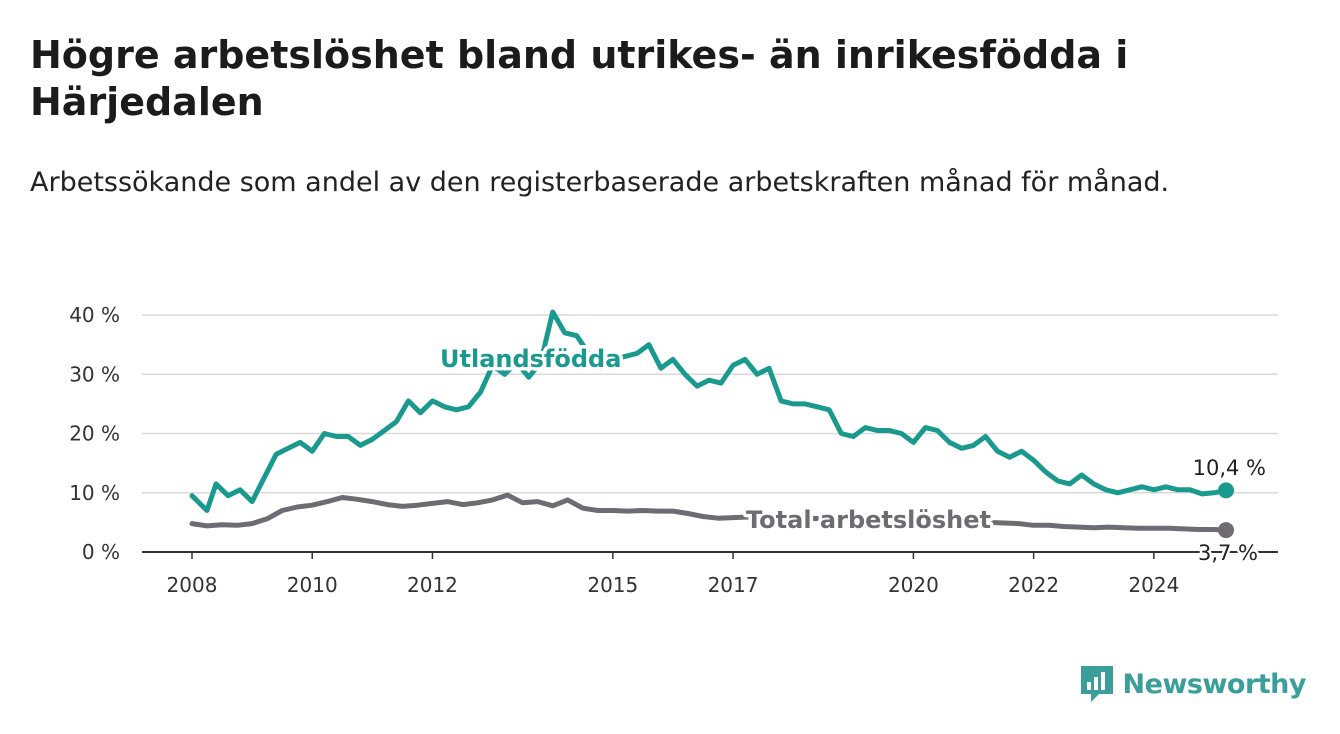  What do you see at coordinates (530, 359) in the screenshot?
I see `series-label-utlandsfodda: Utlandsfödda` at bounding box center [530, 359].